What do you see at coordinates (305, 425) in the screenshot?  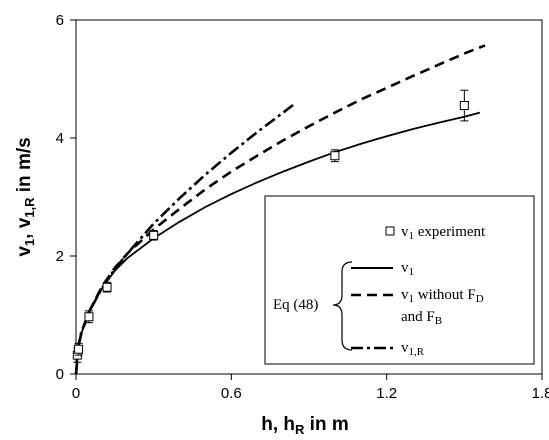 I see `x-axis-title: h, hR in m` at bounding box center [305, 425].